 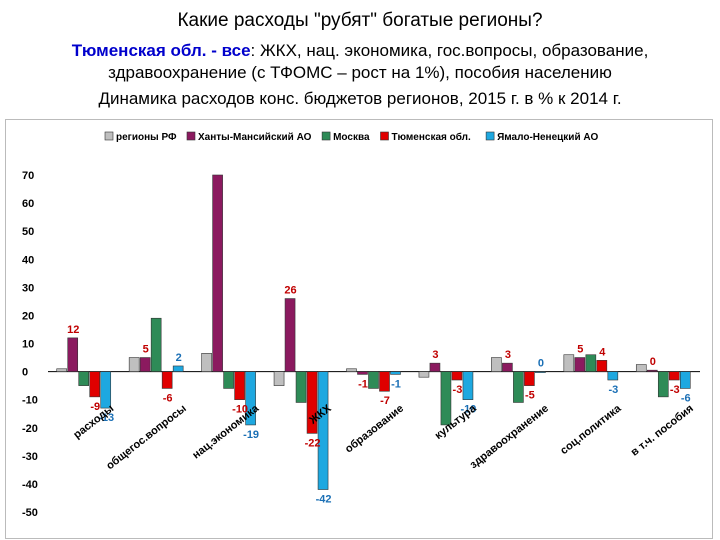 What do you see at coordinates (360, 20) in the screenshot?
I see `page-title: Какие расходы "рубят" богатые регионы?` at bounding box center [360, 20].